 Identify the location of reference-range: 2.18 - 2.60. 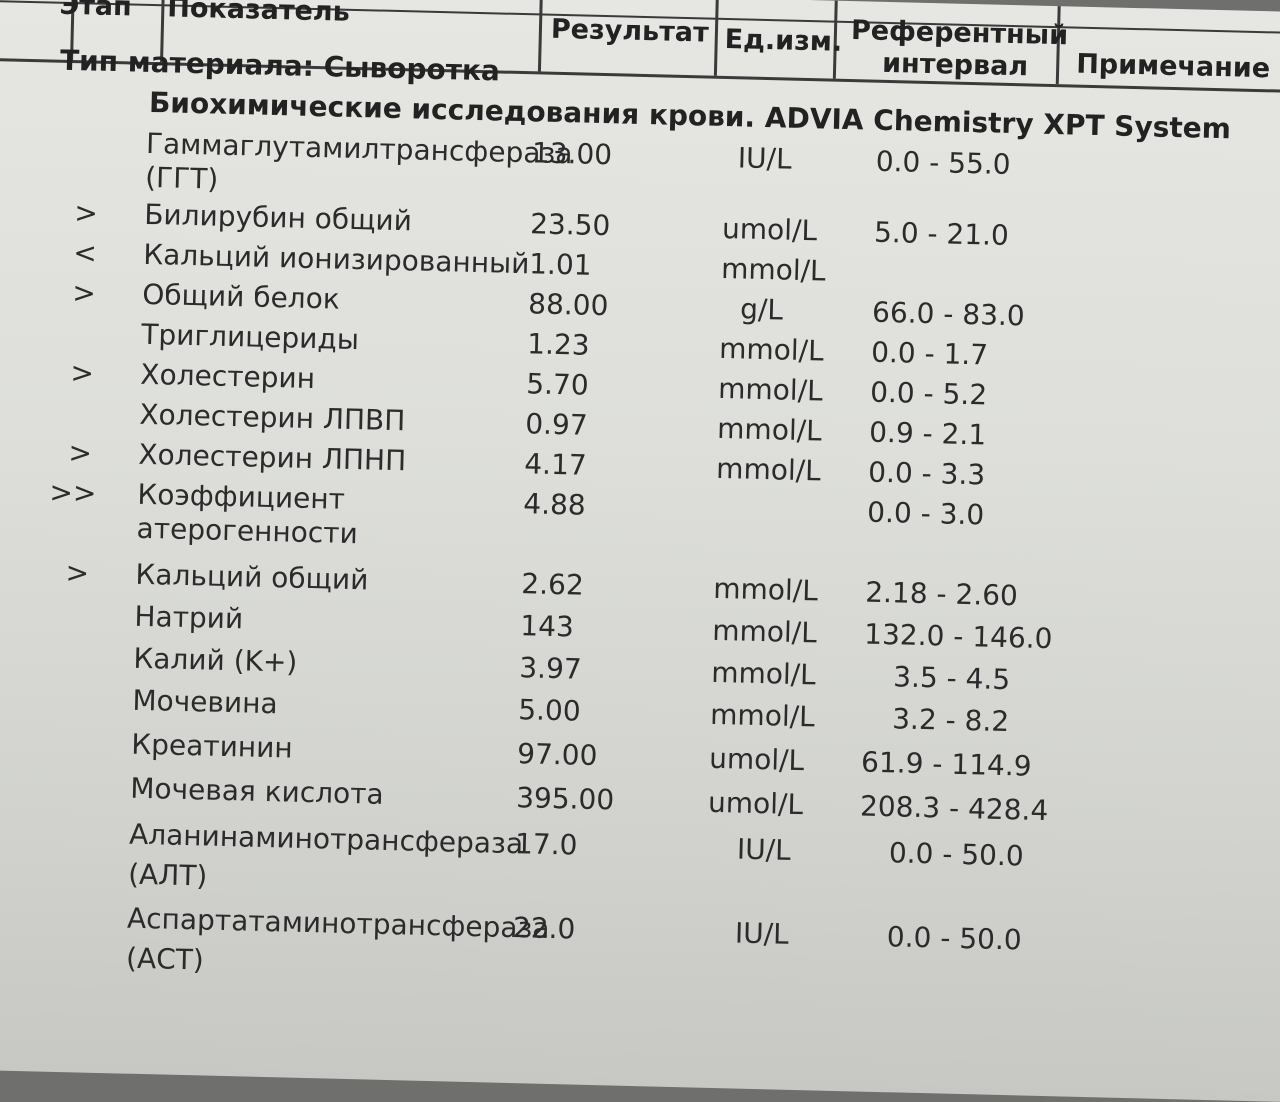
(941, 594).